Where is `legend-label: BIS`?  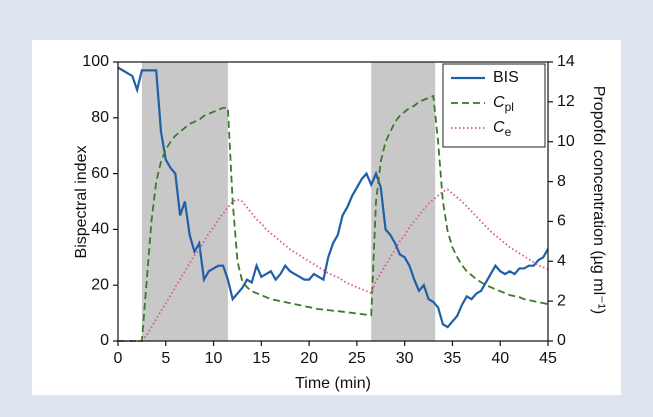
legend-label: BIS is located at coordinates (506, 77).